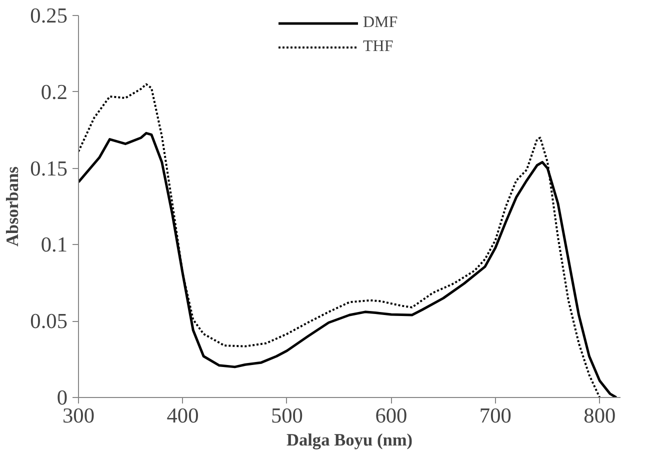 The height and width of the screenshot is (456, 645). Describe the element at coordinates (600, 416) in the screenshot. I see `x-tick-label: 800` at that location.